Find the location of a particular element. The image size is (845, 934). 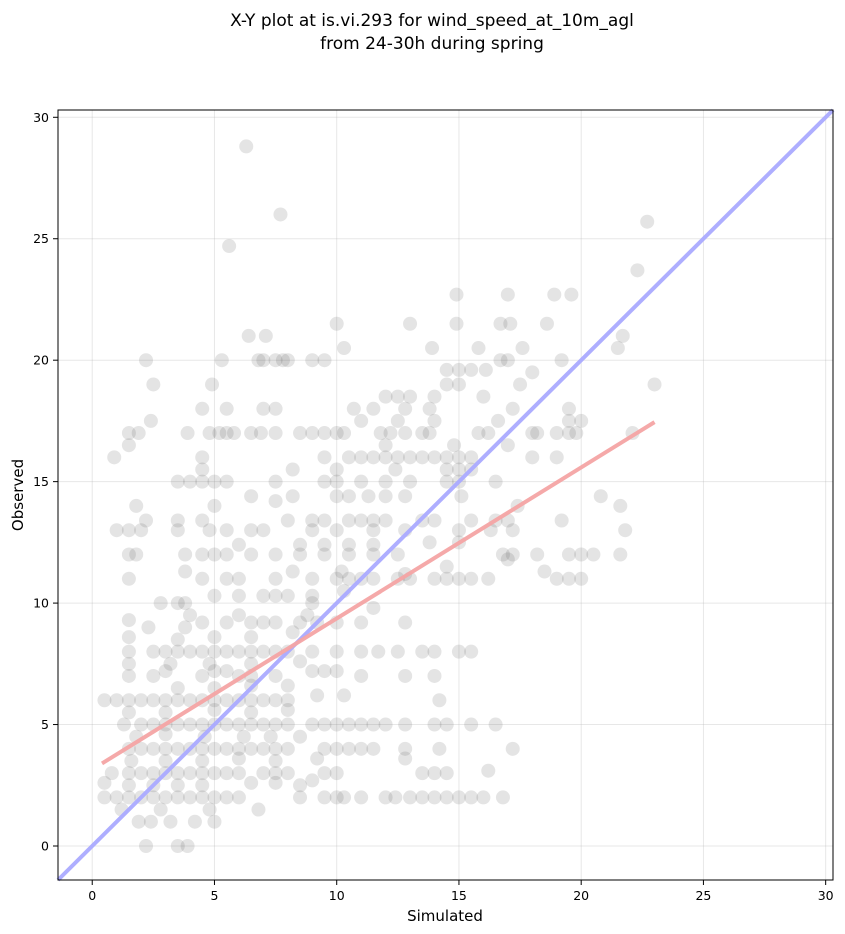

x-tick-label: 0 is located at coordinates (92, 895).